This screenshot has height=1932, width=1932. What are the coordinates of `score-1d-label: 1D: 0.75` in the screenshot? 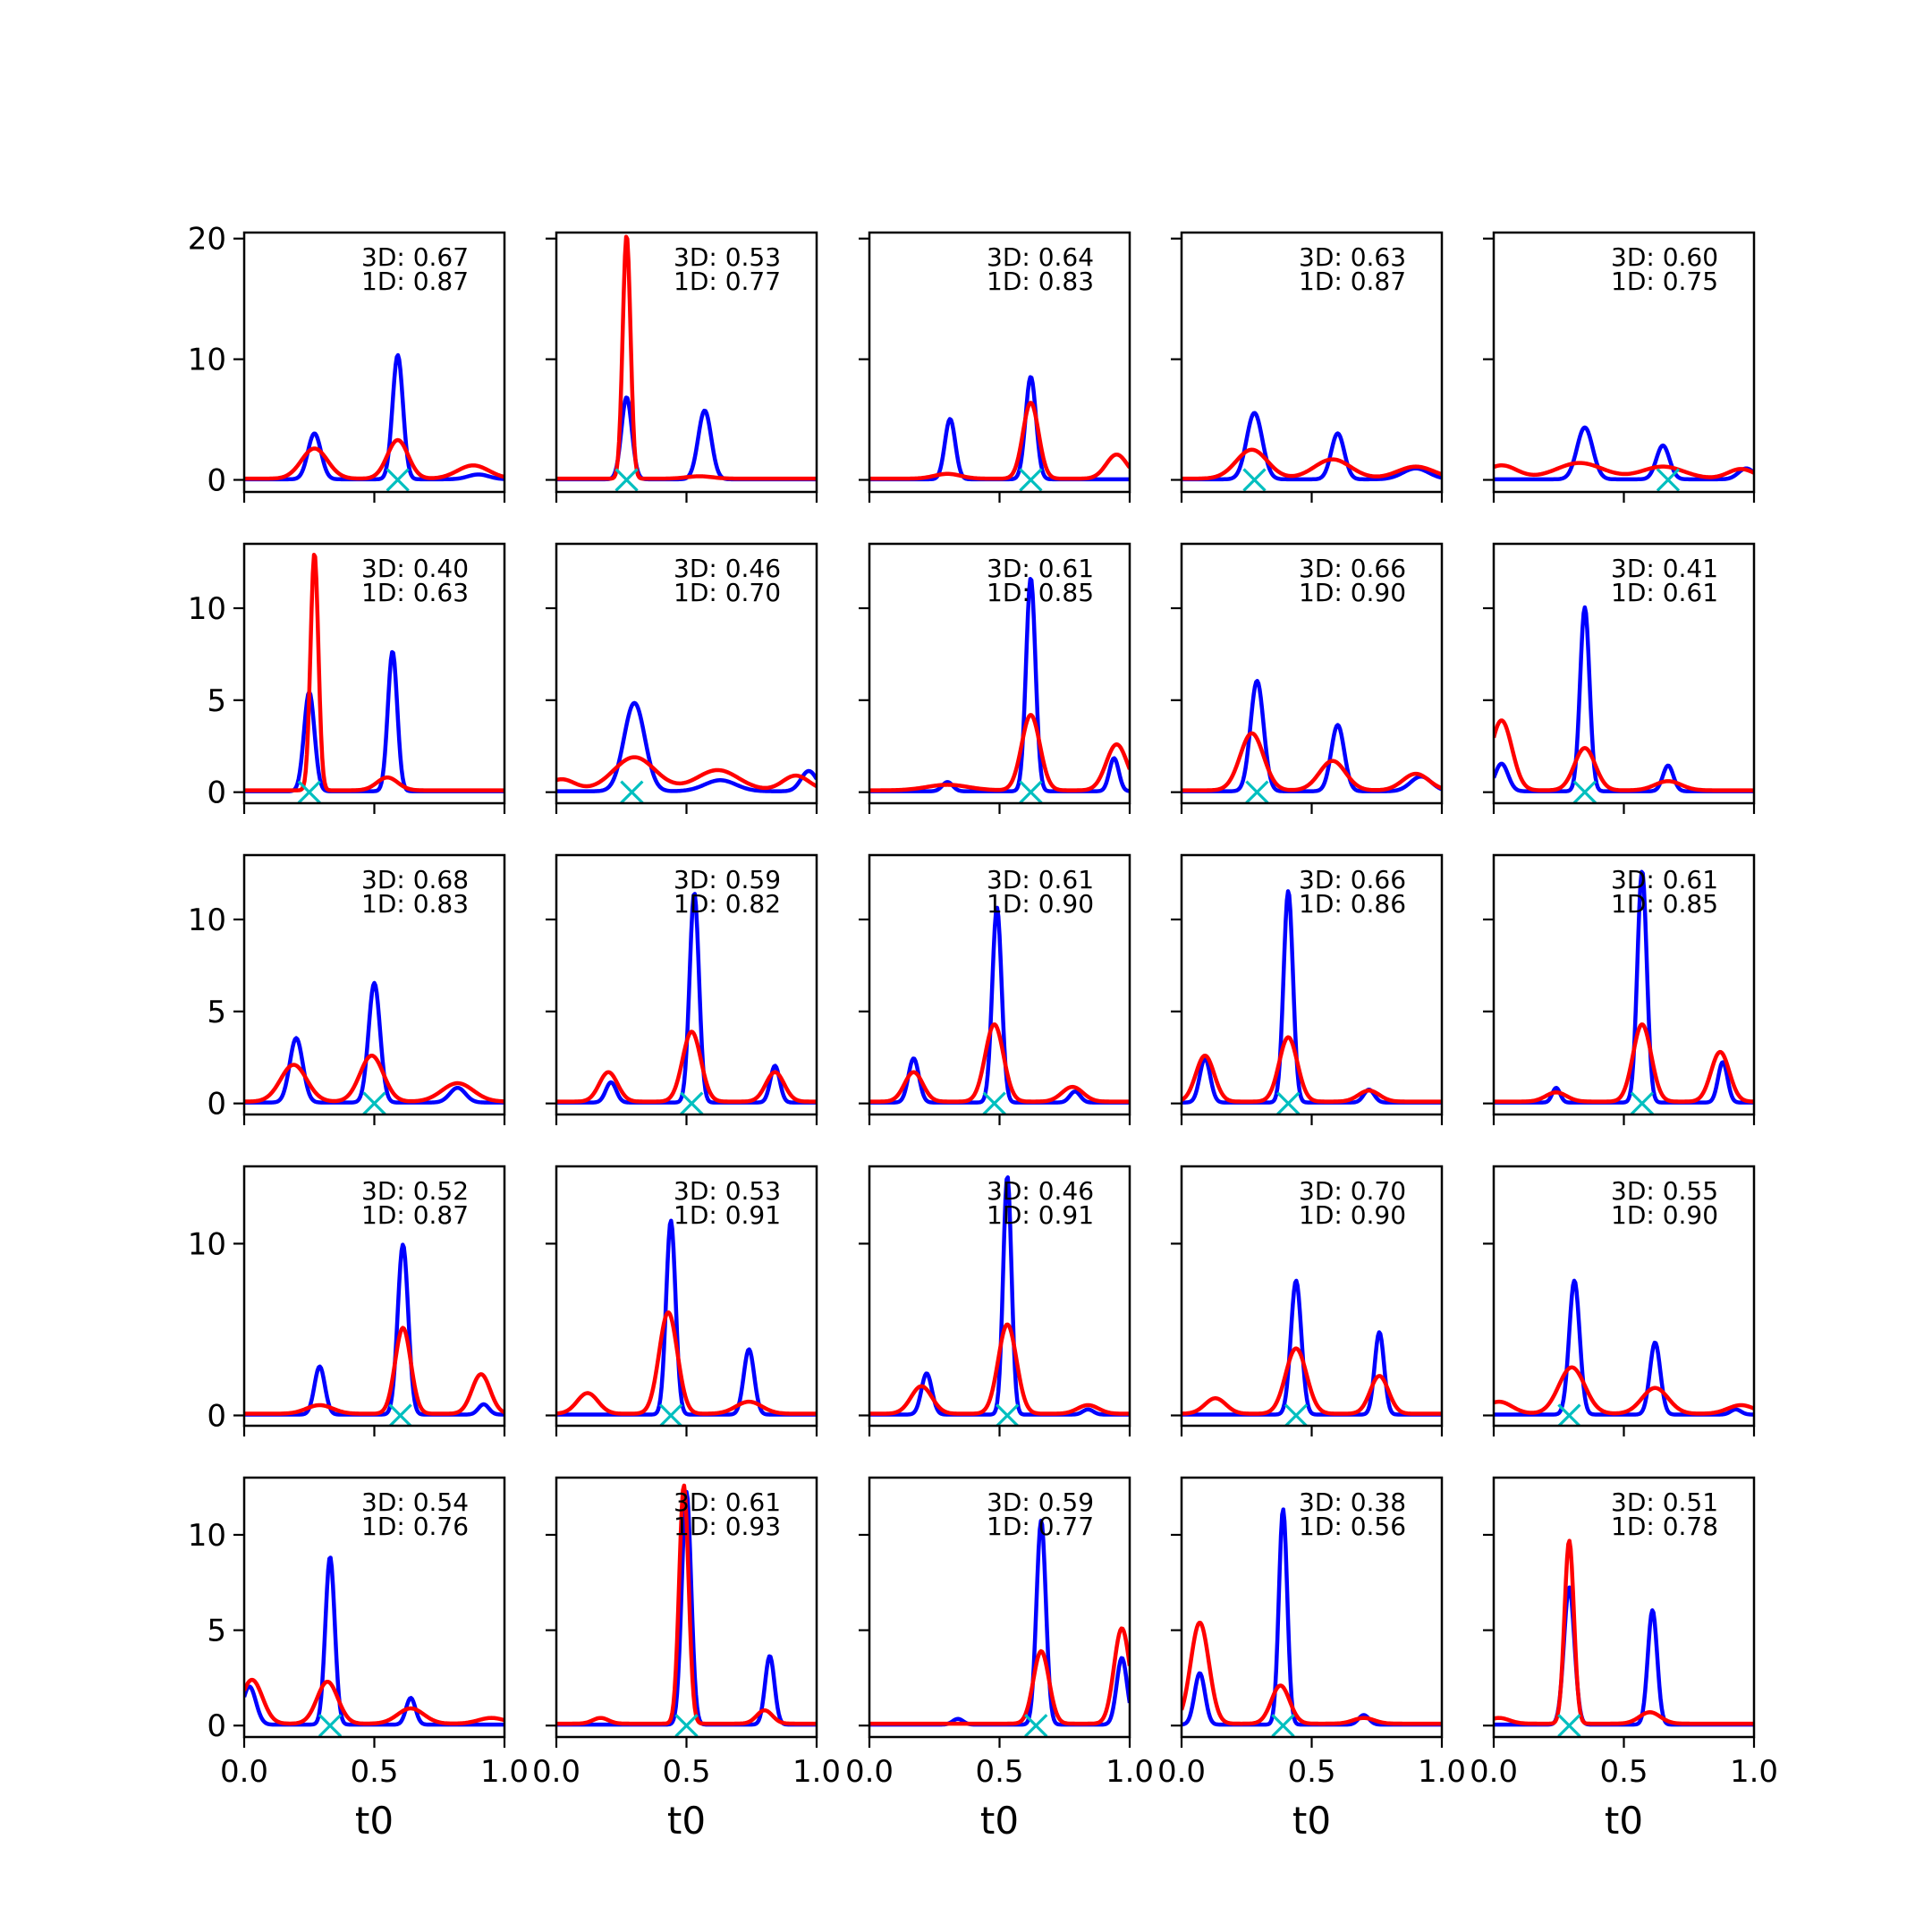 It's located at (1664, 281).